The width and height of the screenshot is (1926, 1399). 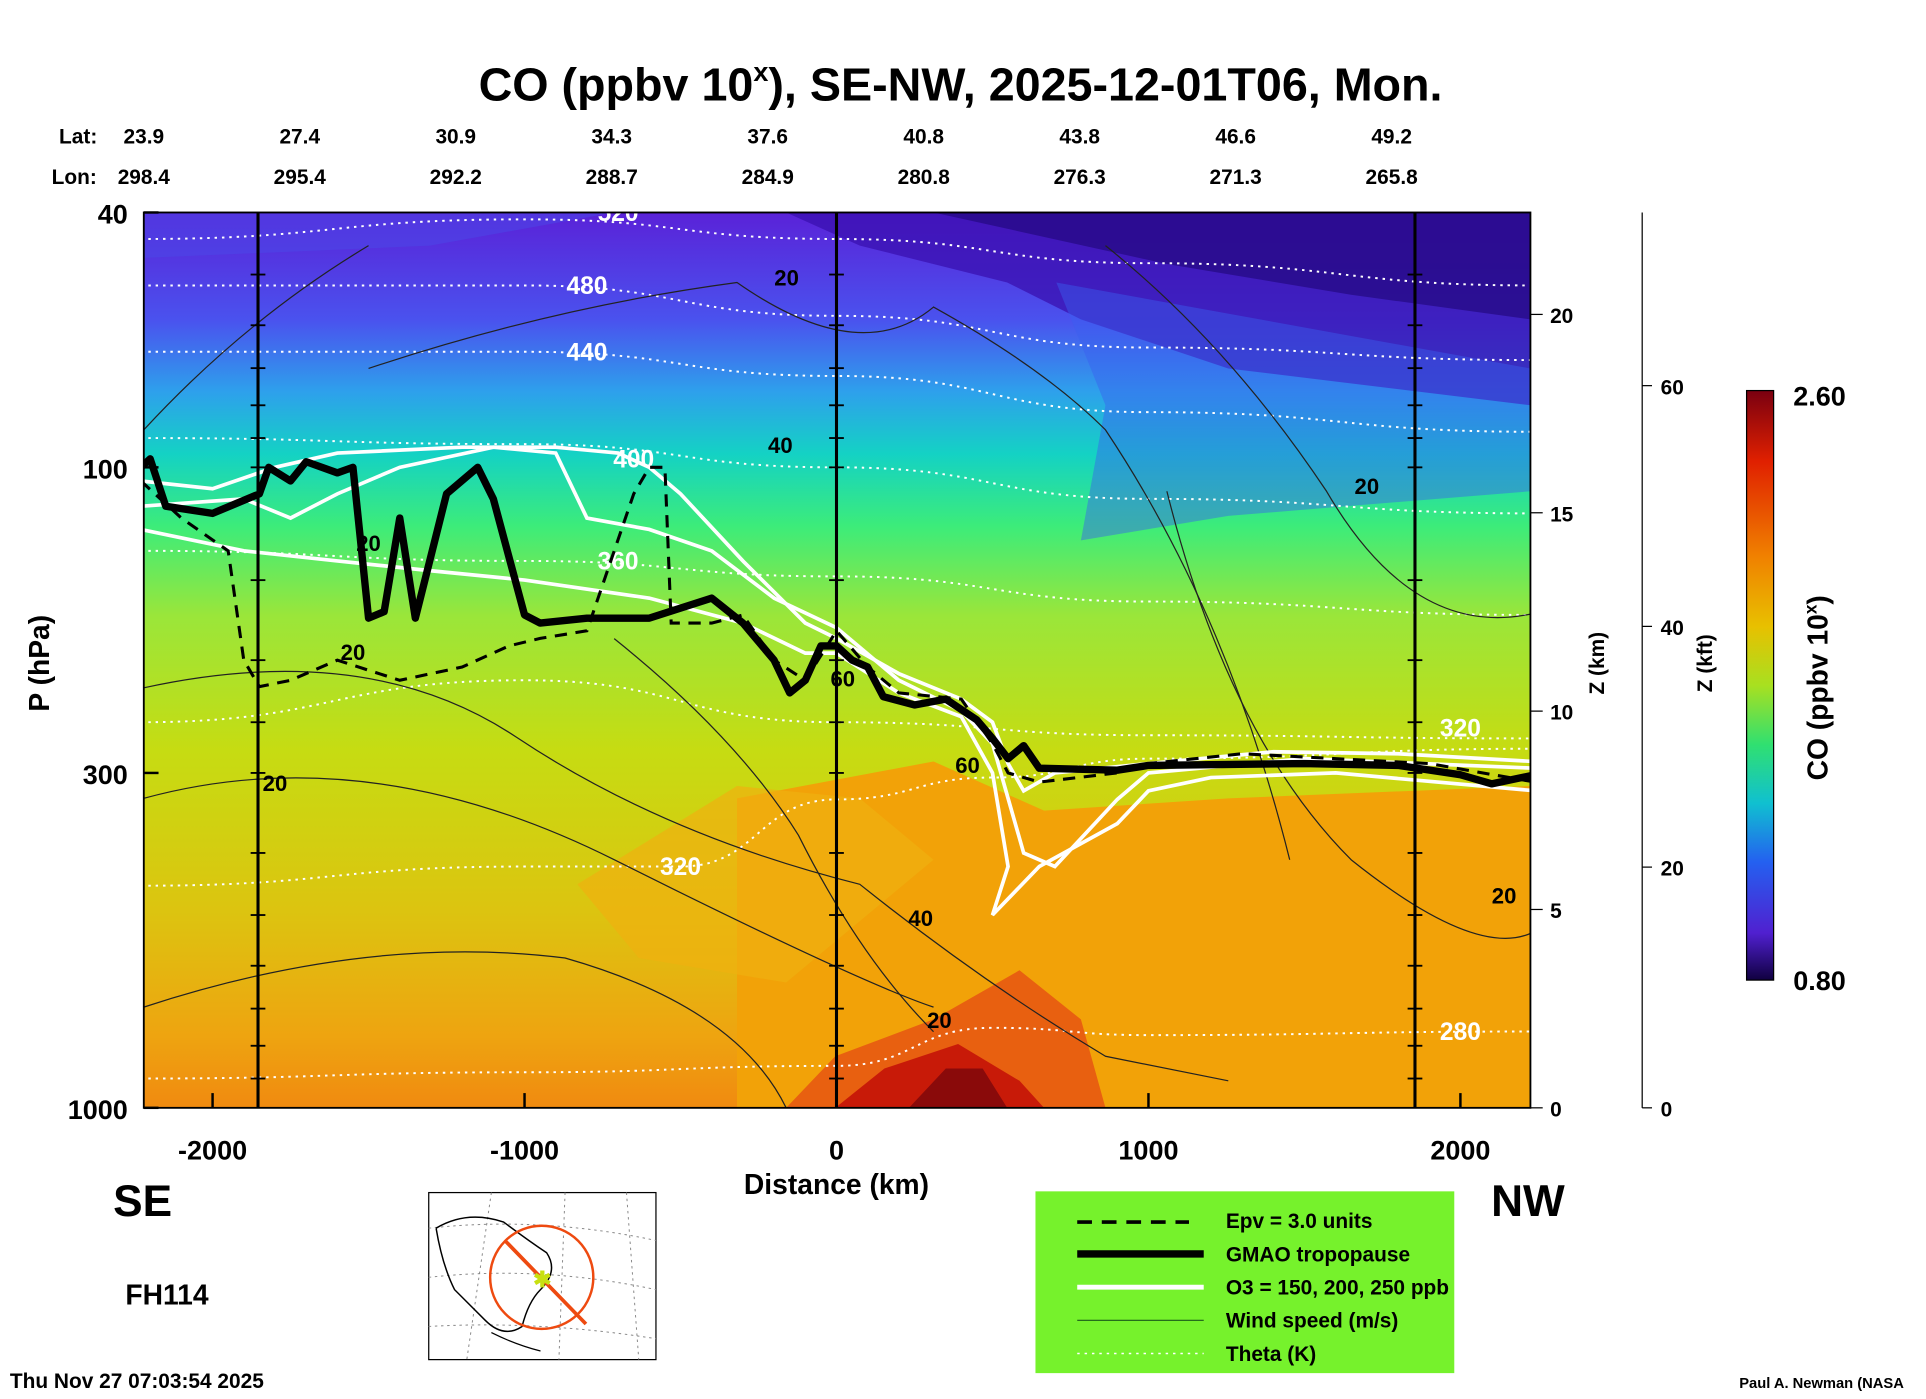 What do you see at coordinates (74, 177) in the screenshot?
I see `lon-label: Lon:` at bounding box center [74, 177].